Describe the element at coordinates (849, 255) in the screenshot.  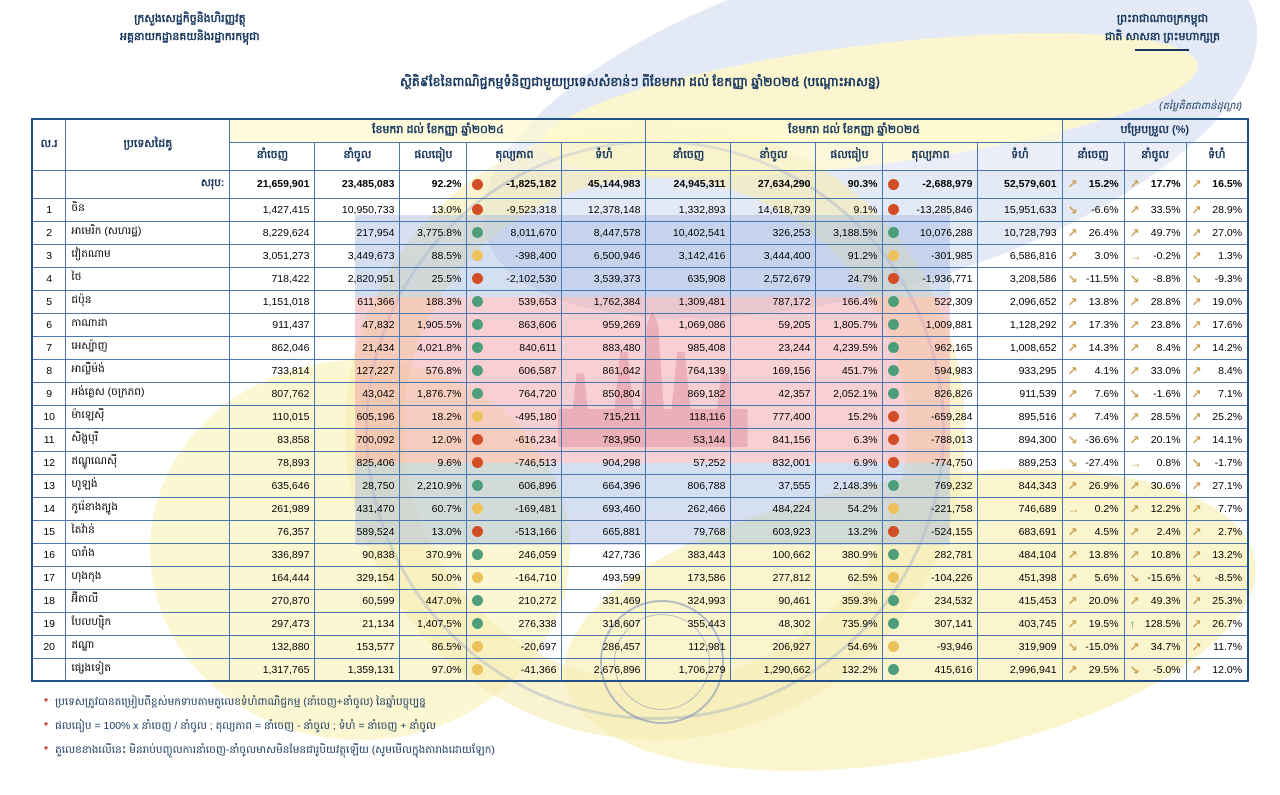
I see `cell-ratio-2025: 91.2%` at that location.